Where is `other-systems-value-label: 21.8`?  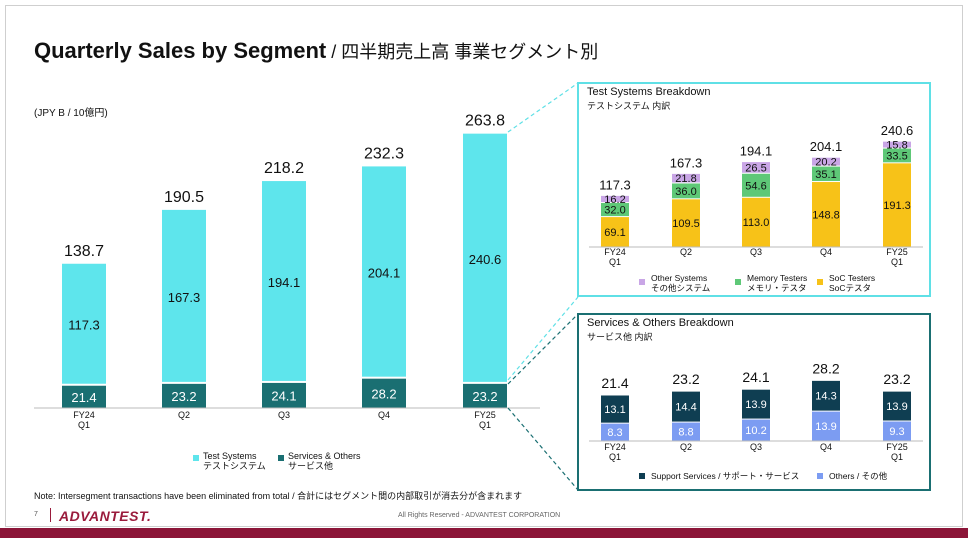 other-systems-value-label: 21.8 is located at coordinates (685, 179).